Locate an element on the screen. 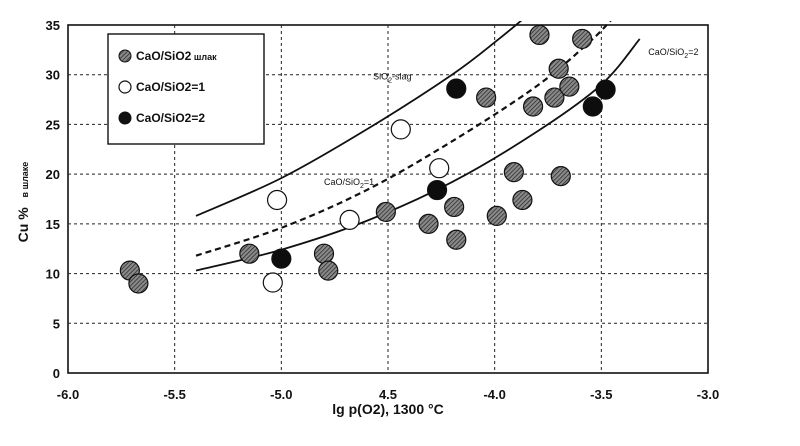  y-tick-label: 5 is located at coordinates (56, 323).